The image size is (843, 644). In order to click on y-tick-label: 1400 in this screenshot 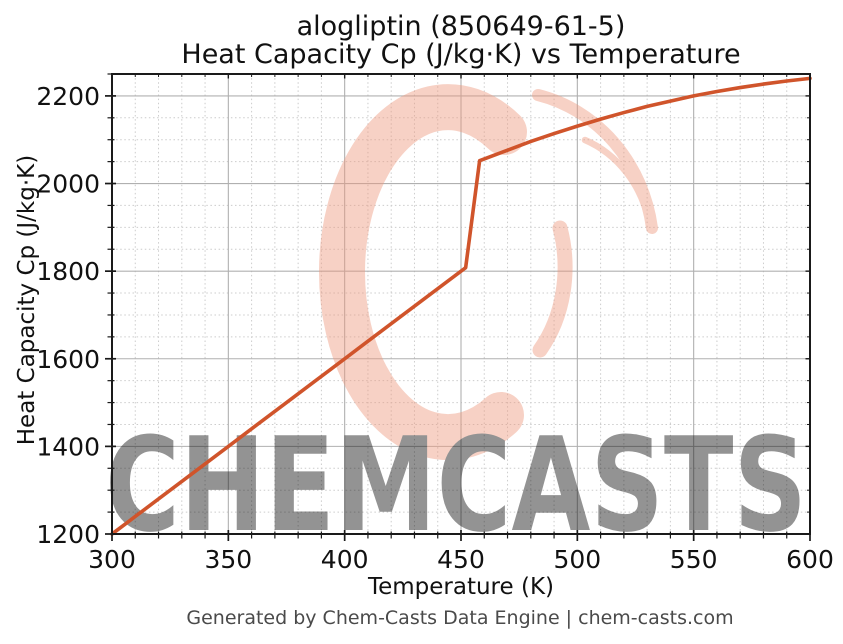, I will do `click(68, 446)`.